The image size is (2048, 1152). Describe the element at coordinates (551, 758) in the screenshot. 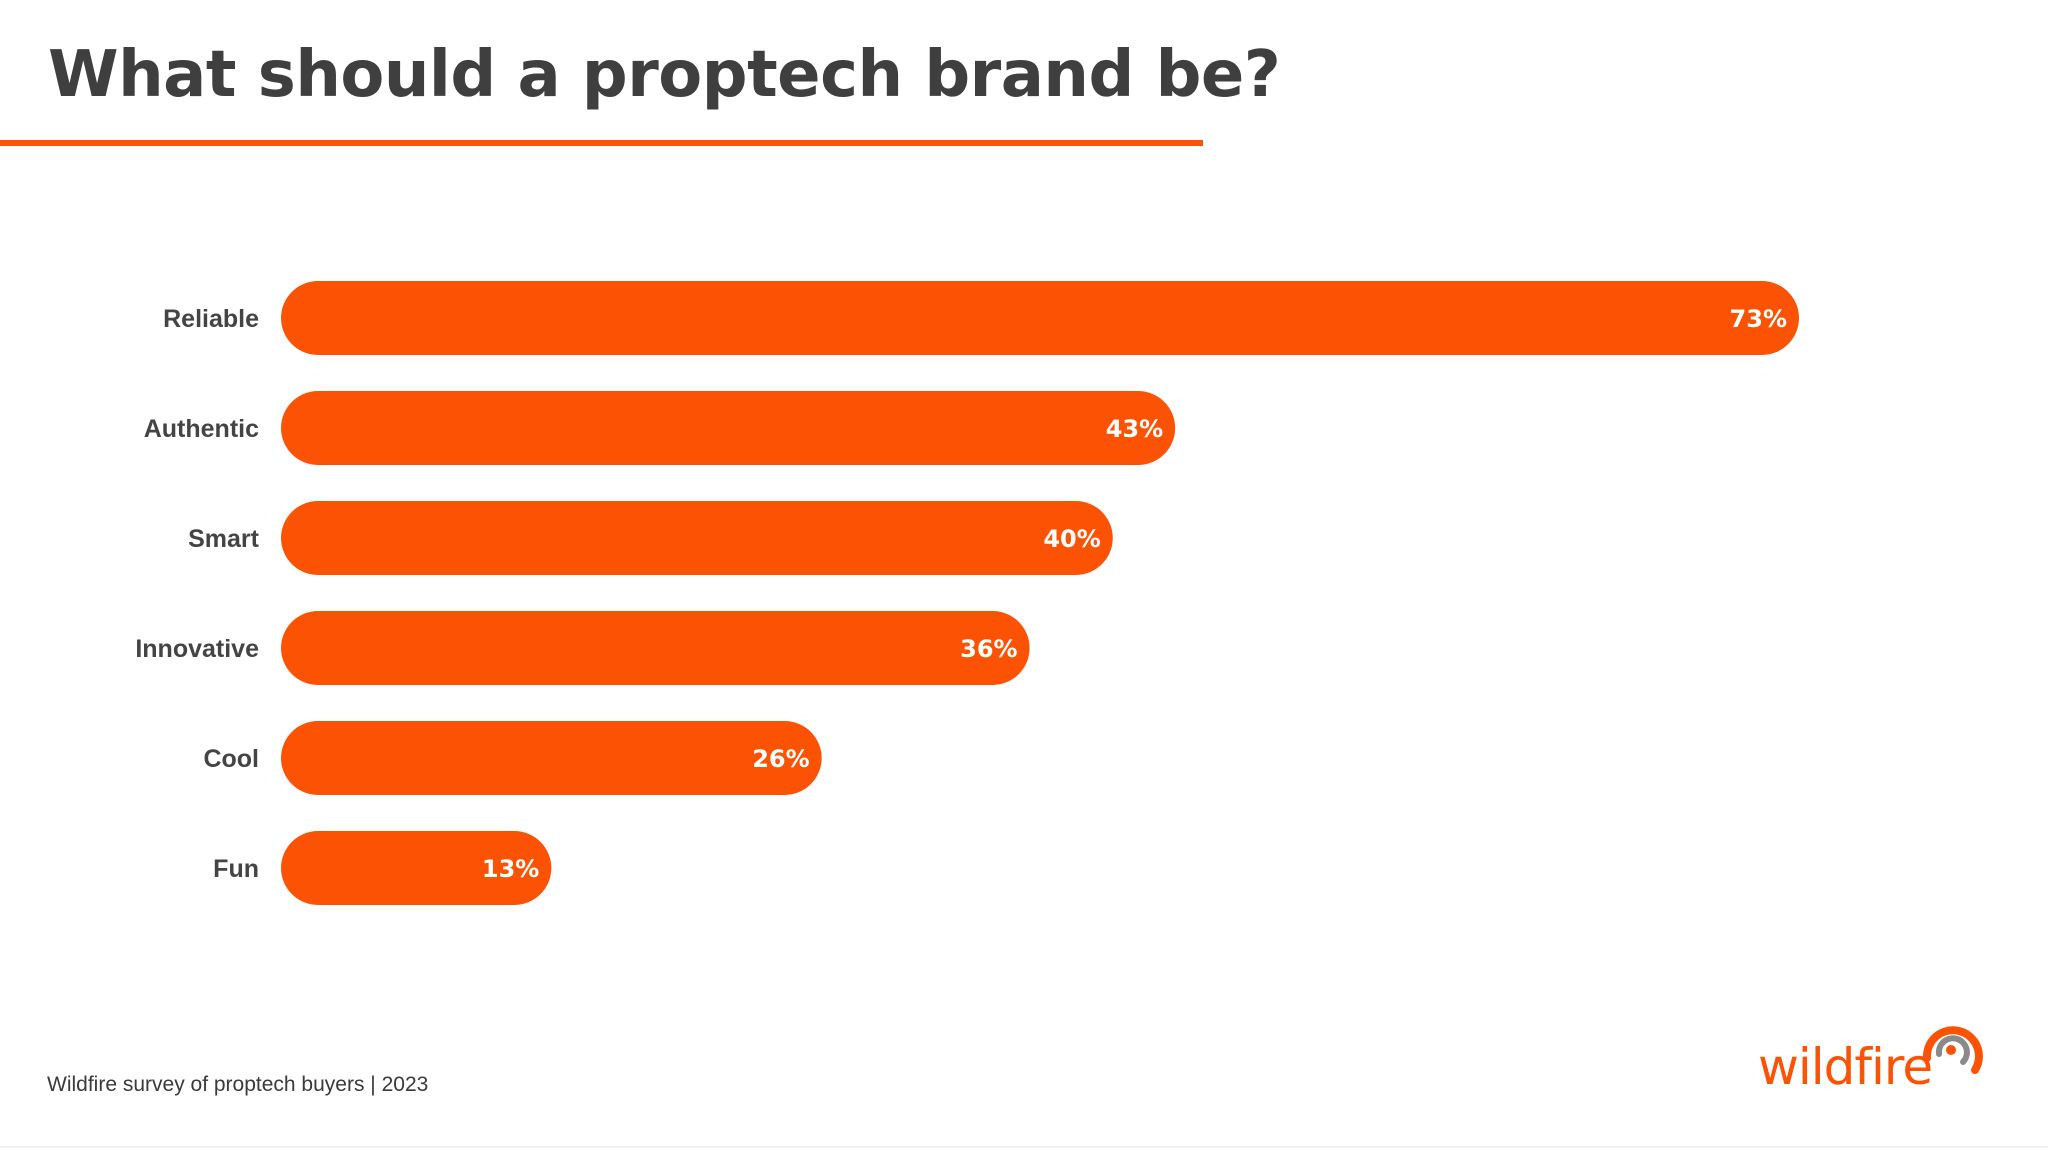

I see `bar-cool` at that location.